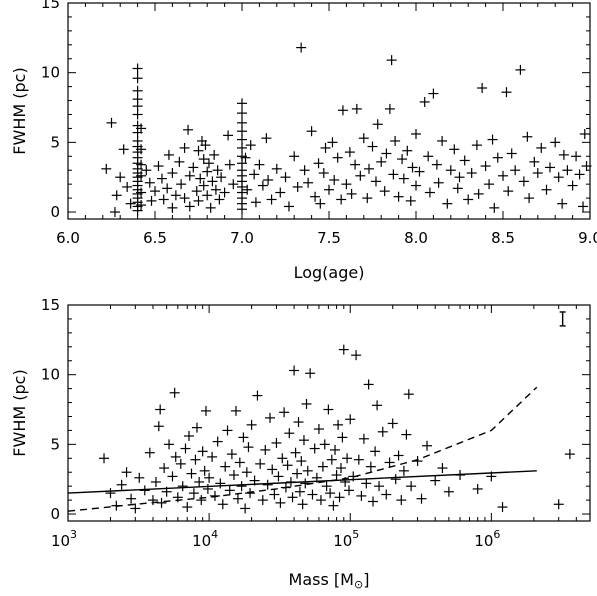 Image resolution: width=597 pixels, height=596 pixels. I want to click on x-tick-label: 10⁵, so click(346, 539).